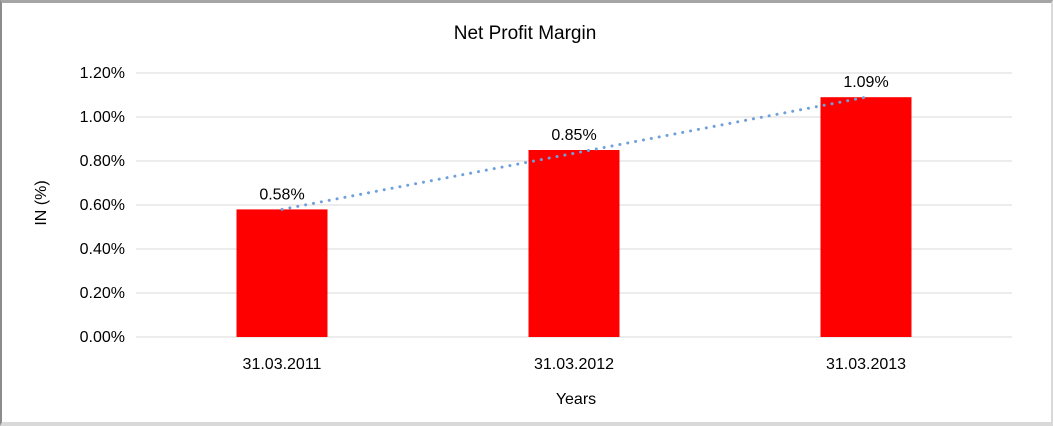  Describe the element at coordinates (102, 293) in the screenshot. I see `y-tick-label: 0.20%` at that location.